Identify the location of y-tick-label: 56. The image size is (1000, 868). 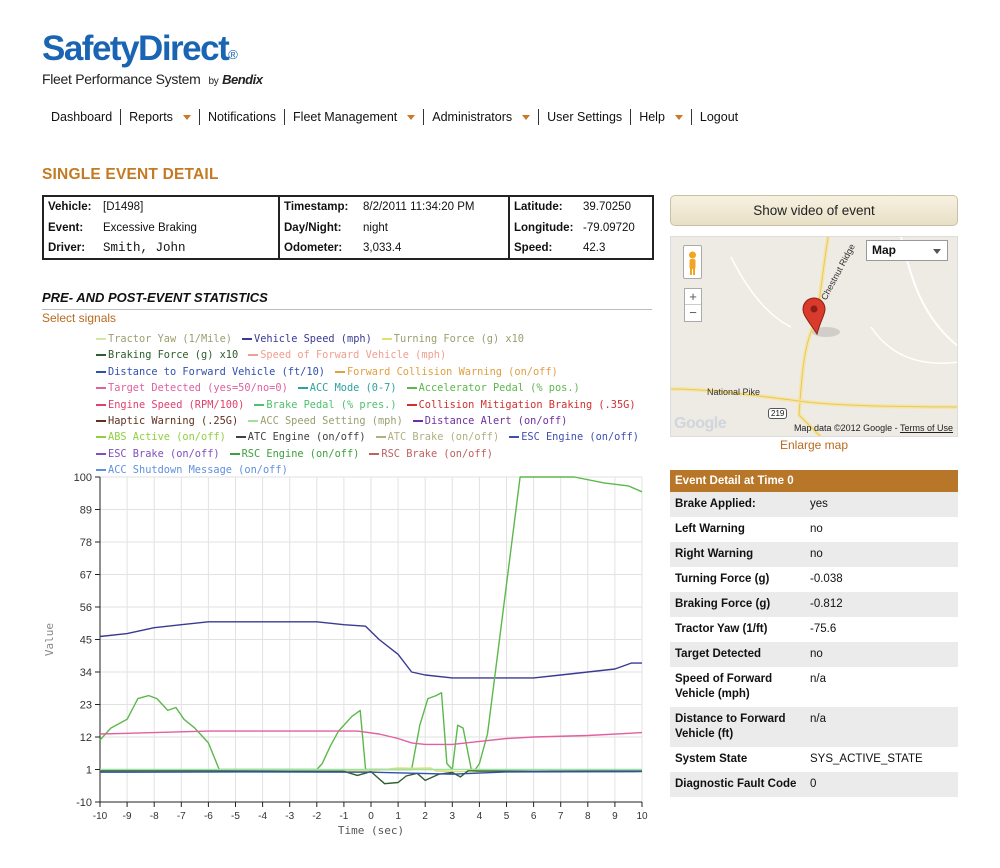
(86, 608).